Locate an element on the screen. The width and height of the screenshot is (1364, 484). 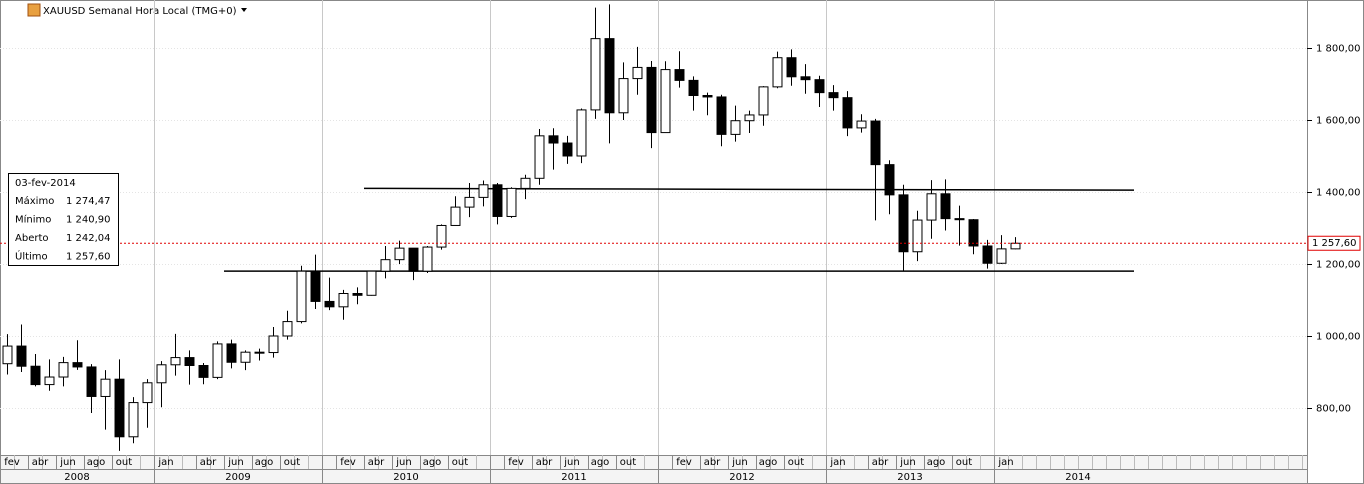
last-price-box is located at coordinates (1334, 243).